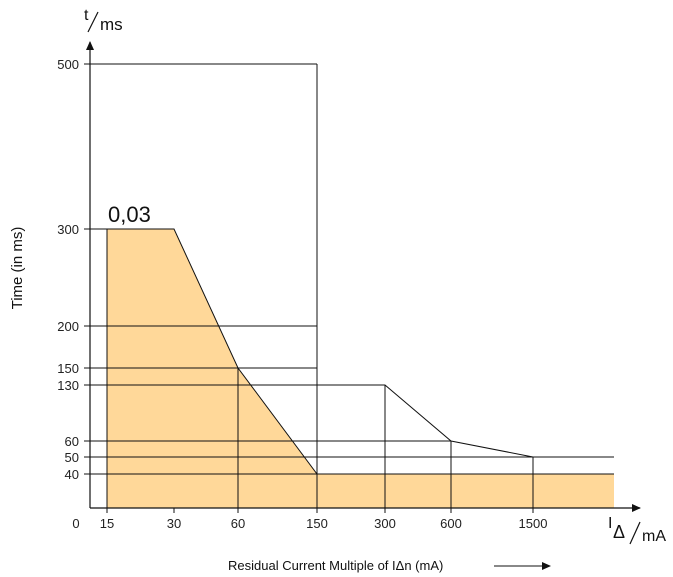  Describe the element at coordinates (129, 214) in the screenshot. I see `curve-label: 0,03` at that location.